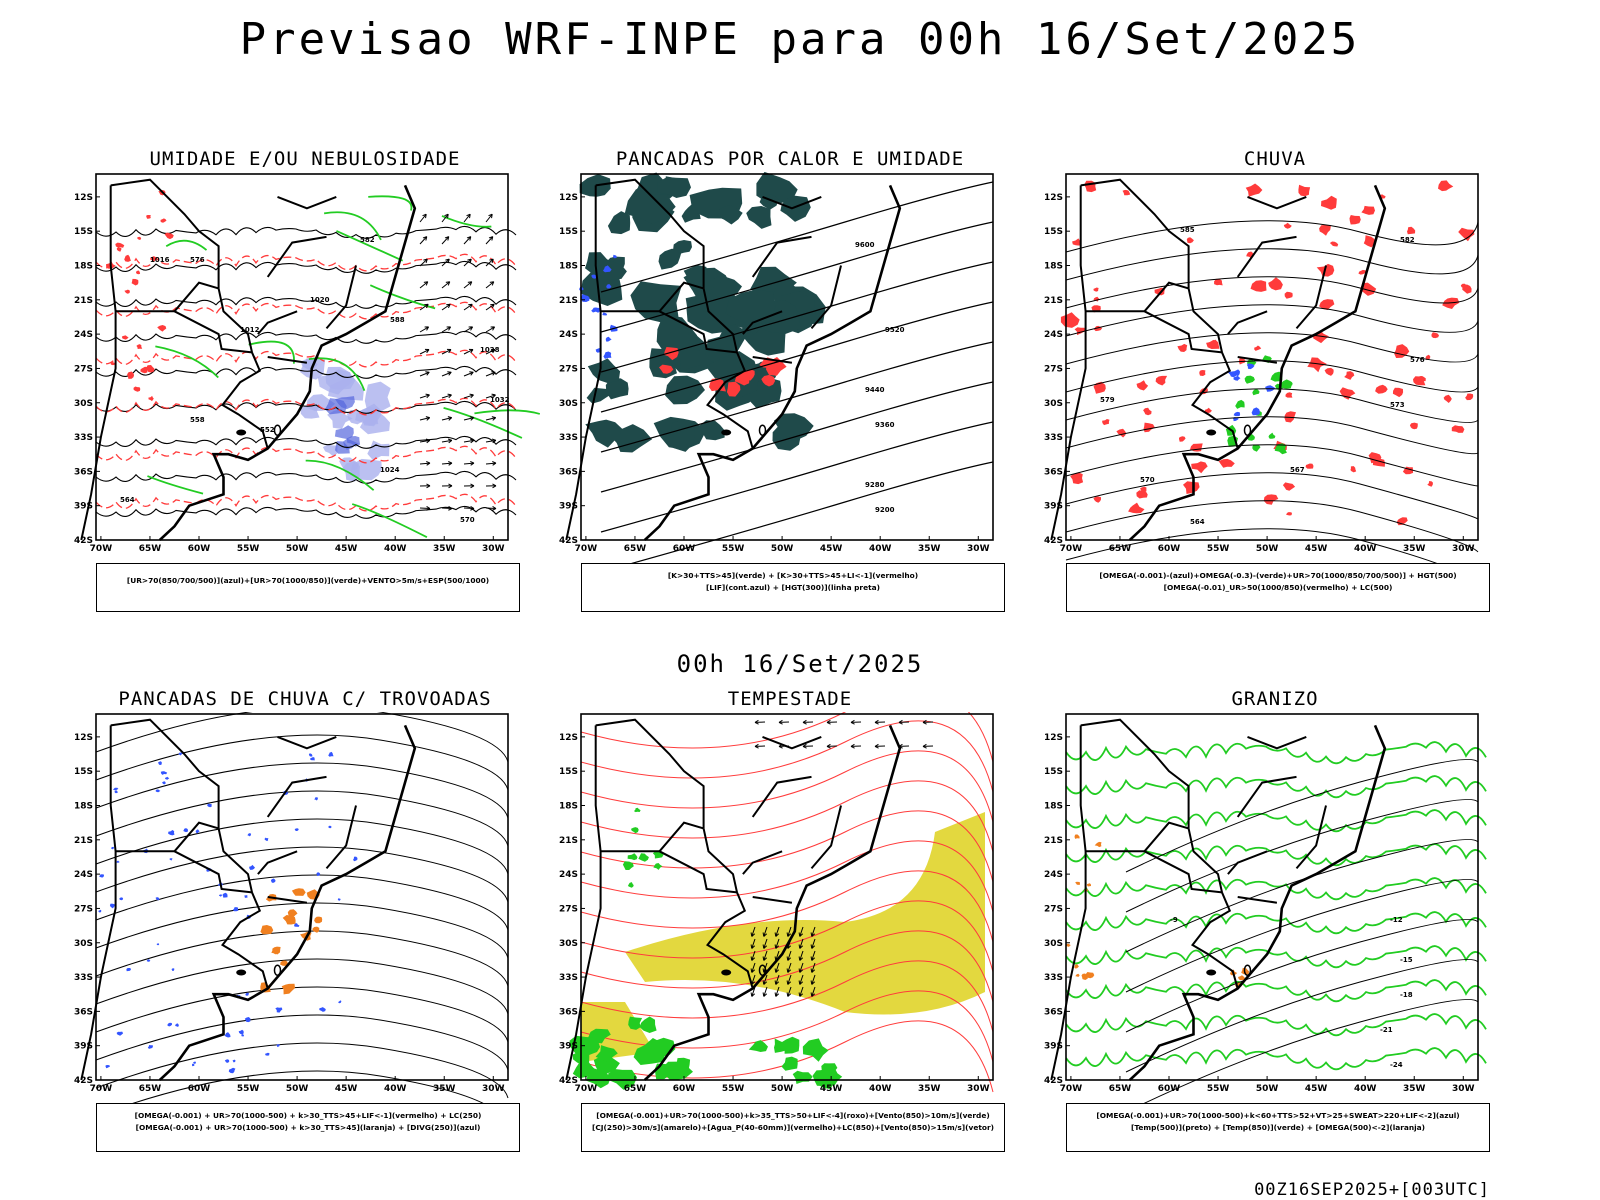  What do you see at coordinates (635, 1089) in the screenshot?
I see `lon-label: 65W` at bounding box center [635, 1089].